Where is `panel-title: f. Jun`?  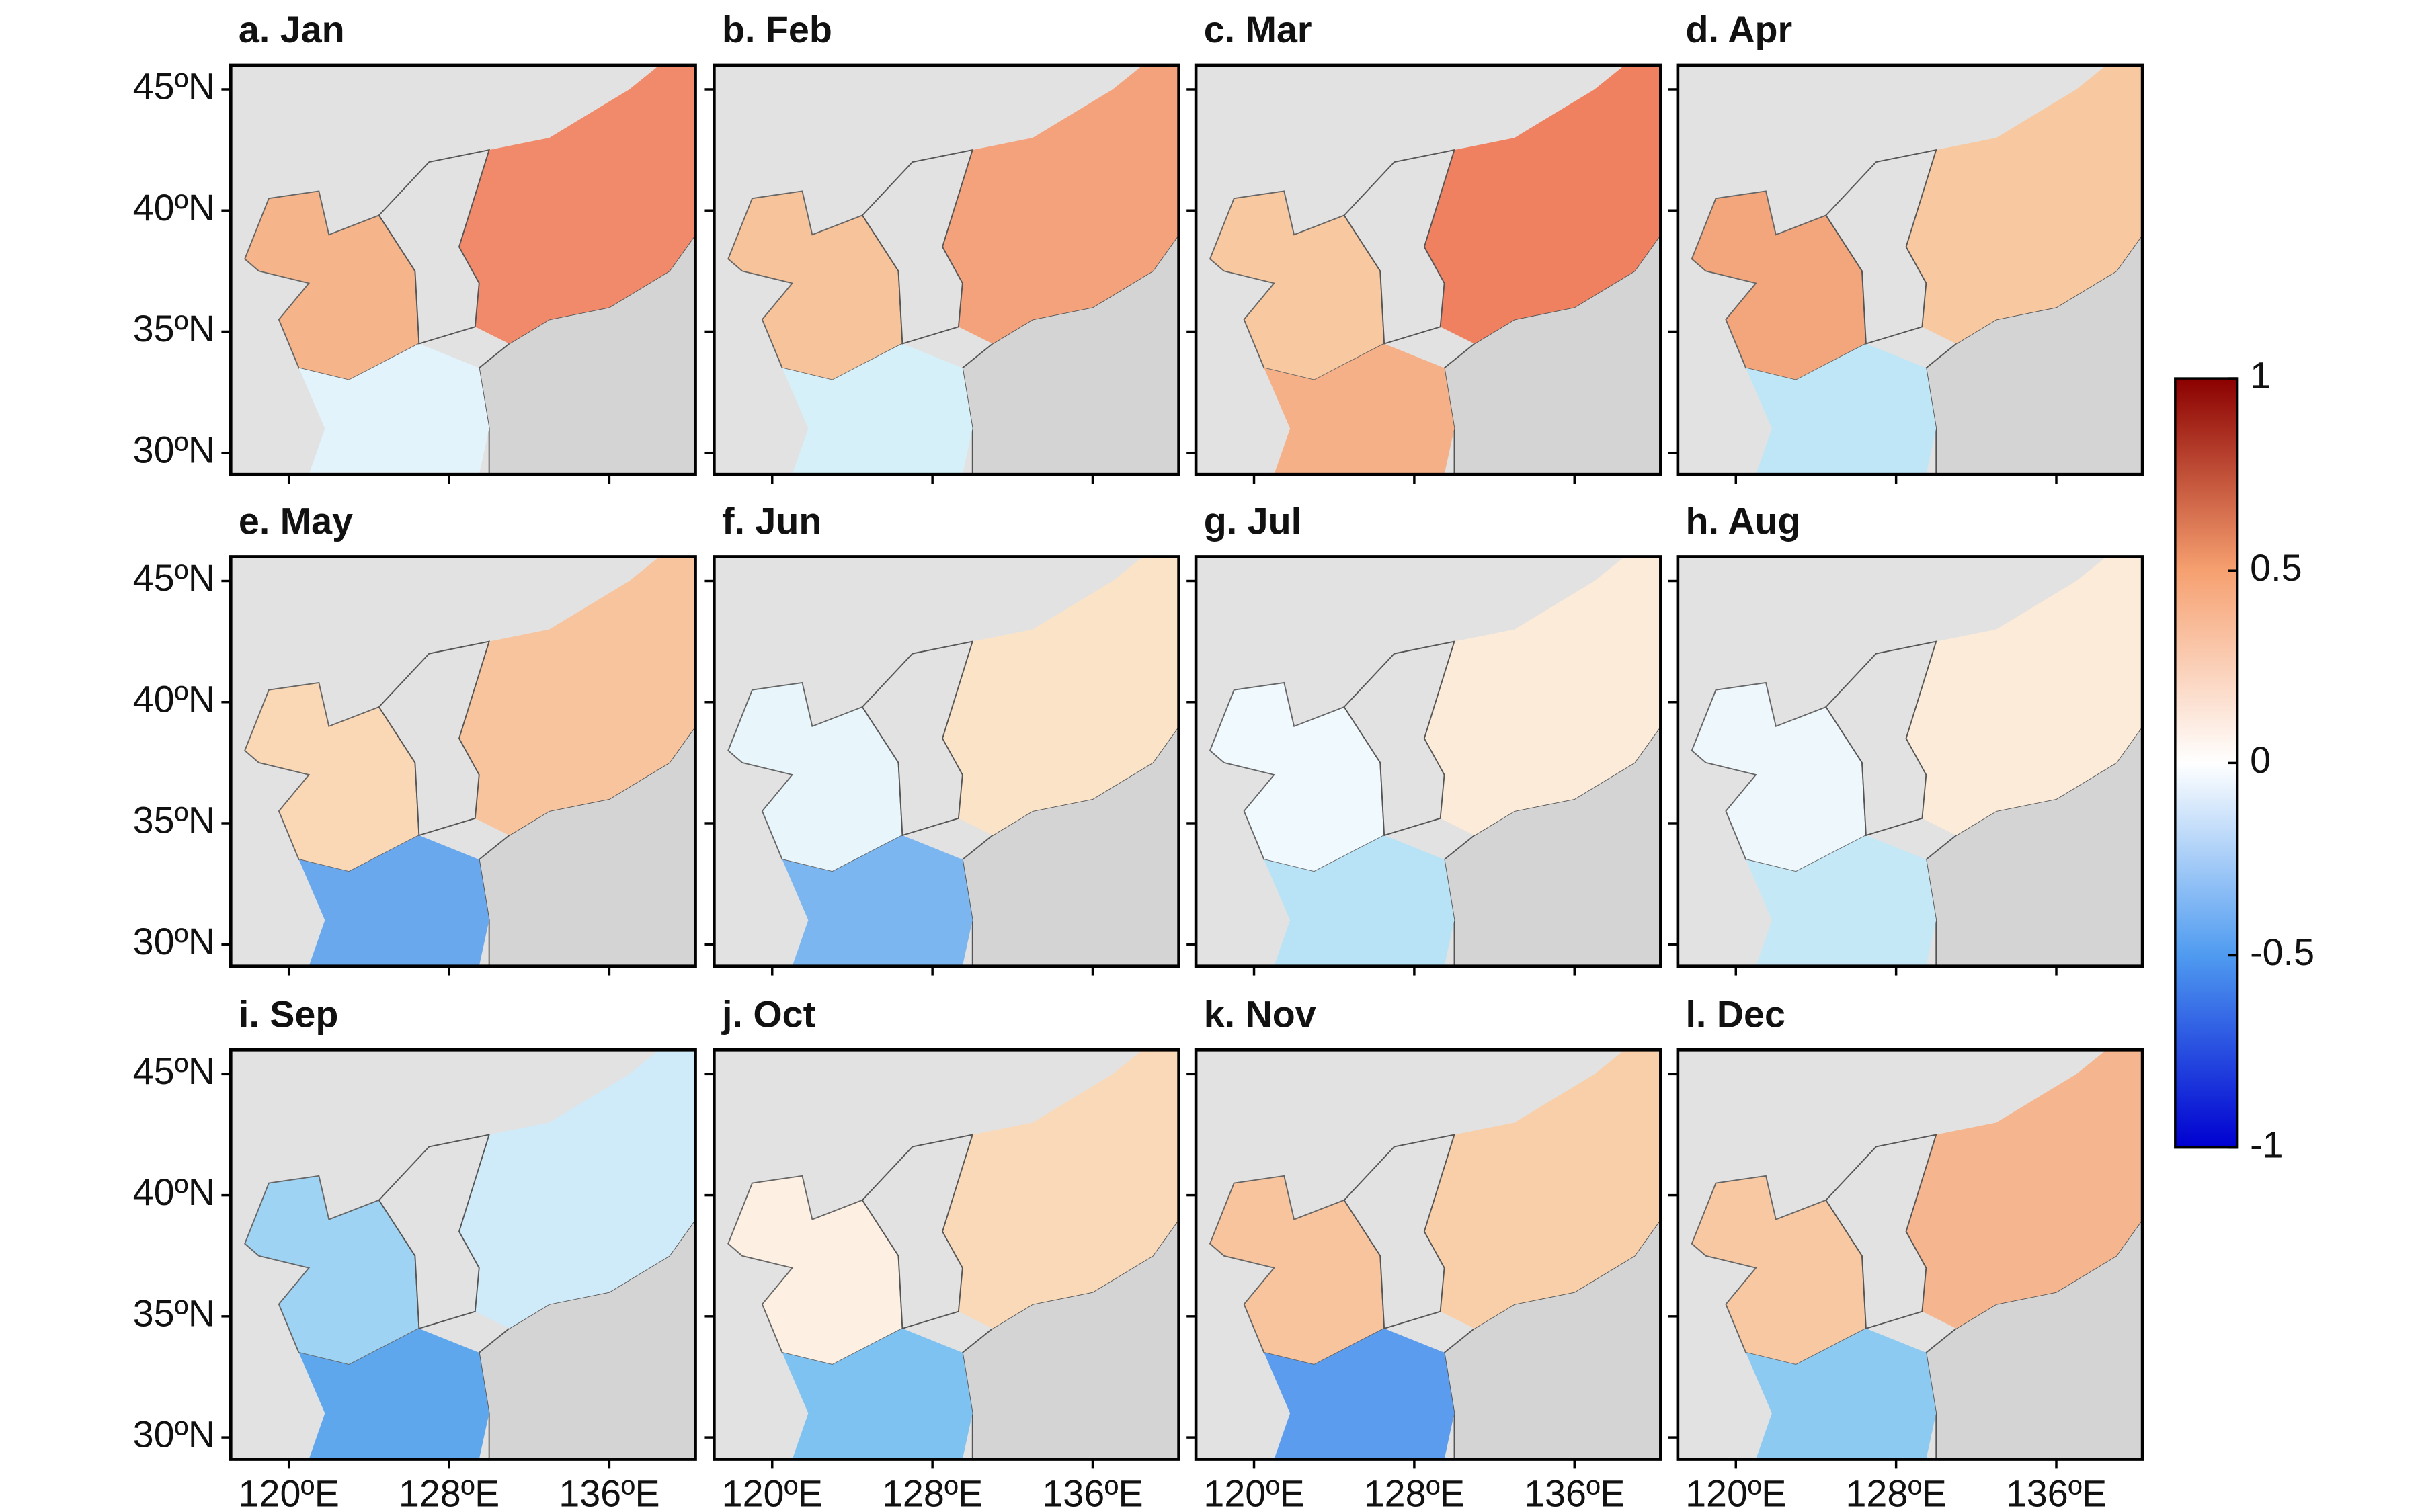 panel-title: f. Jun is located at coordinates (771, 522).